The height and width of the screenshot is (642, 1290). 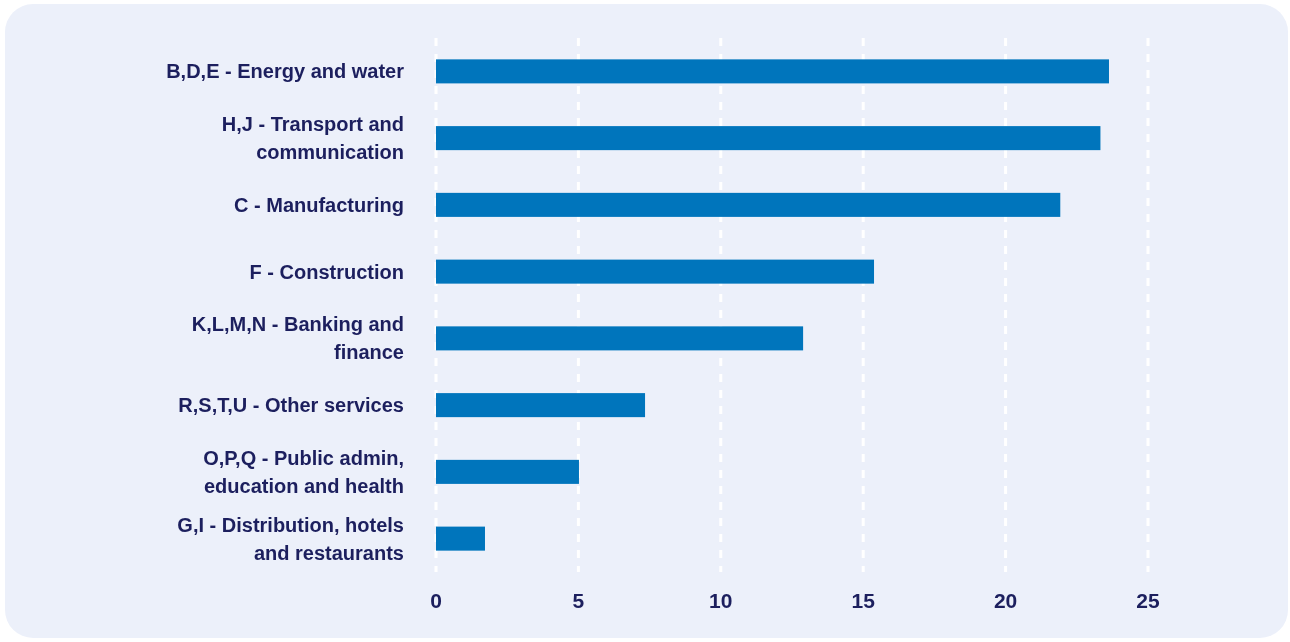 What do you see at coordinates (863, 600) in the screenshot?
I see `x-tick-label: 15` at bounding box center [863, 600].